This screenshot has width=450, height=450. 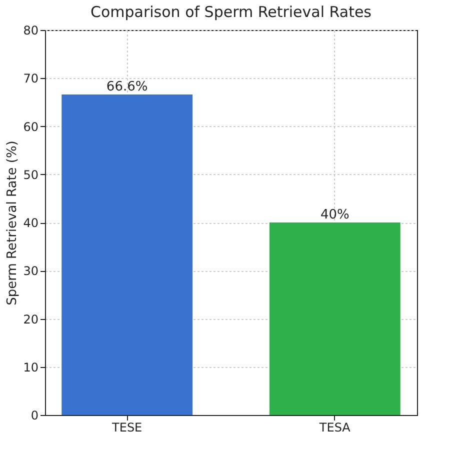 What do you see at coordinates (30, 367) in the screenshot?
I see `y-tick-label: 10` at bounding box center [30, 367].